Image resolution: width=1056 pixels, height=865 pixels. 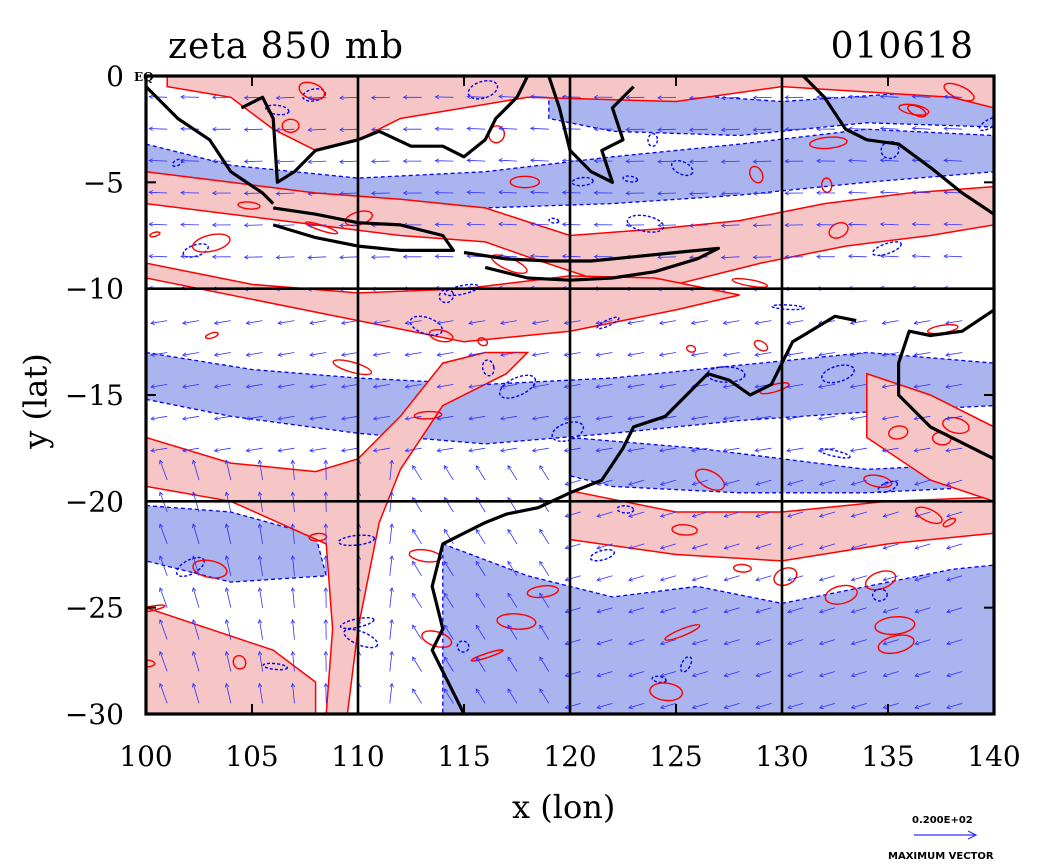 What do you see at coordinates (385, 130) in the screenshot?
I see `coastline-borneo-south` at bounding box center [385, 130].